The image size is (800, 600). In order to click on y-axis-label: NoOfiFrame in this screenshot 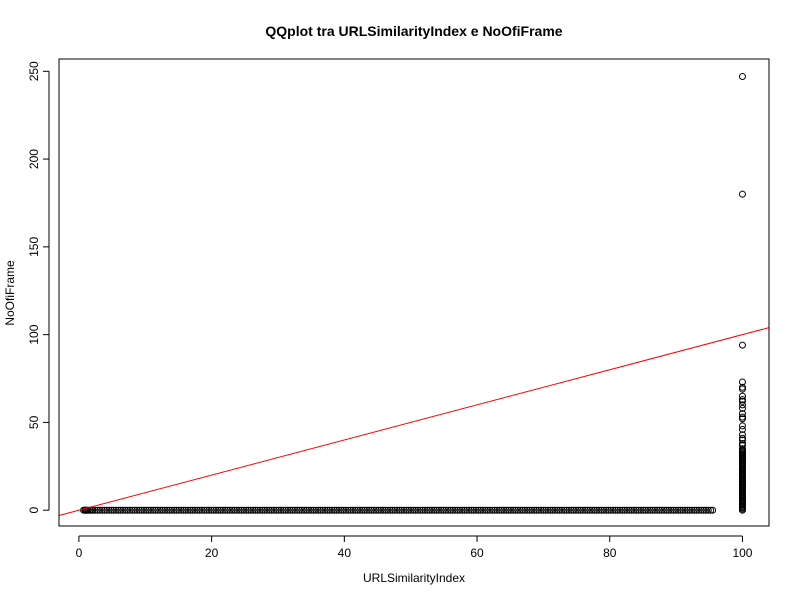, I will do `click(10, 293)`.